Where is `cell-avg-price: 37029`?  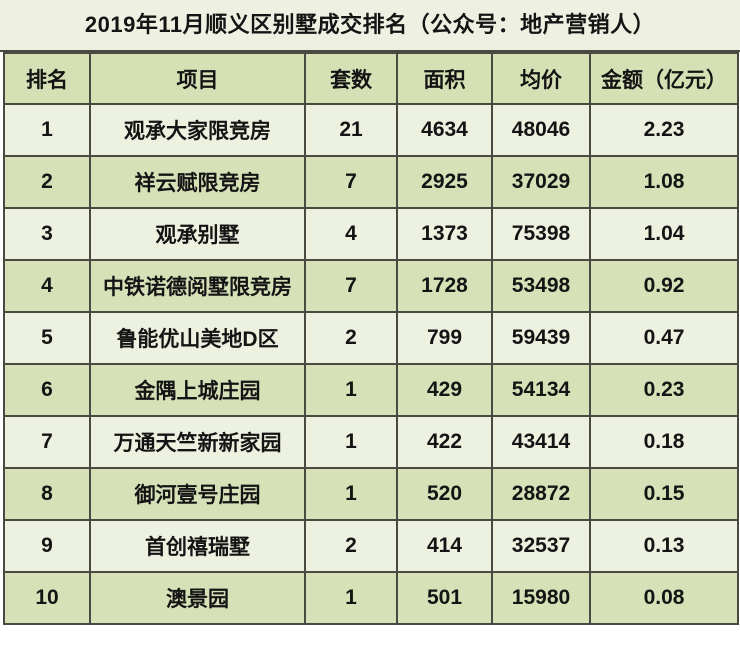
cell-avg-price: 37029 is located at coordinates (541, 182).